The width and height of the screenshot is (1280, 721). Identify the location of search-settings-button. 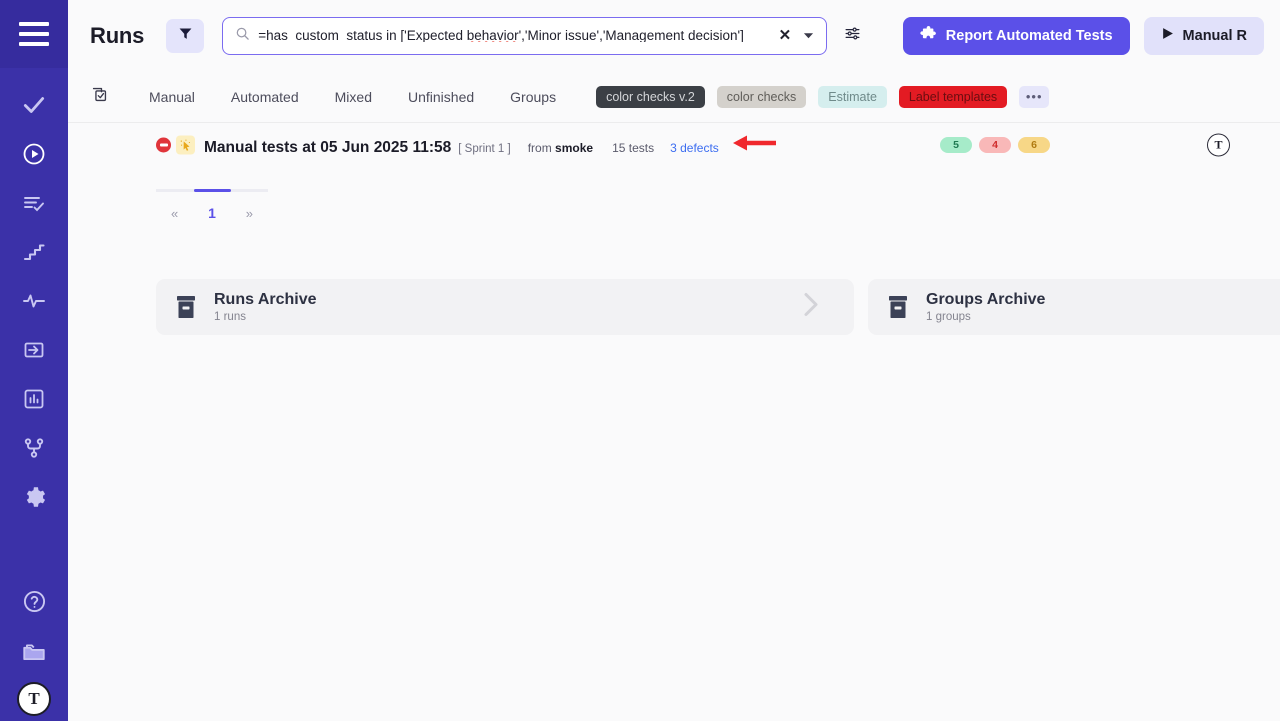
(852, 36).